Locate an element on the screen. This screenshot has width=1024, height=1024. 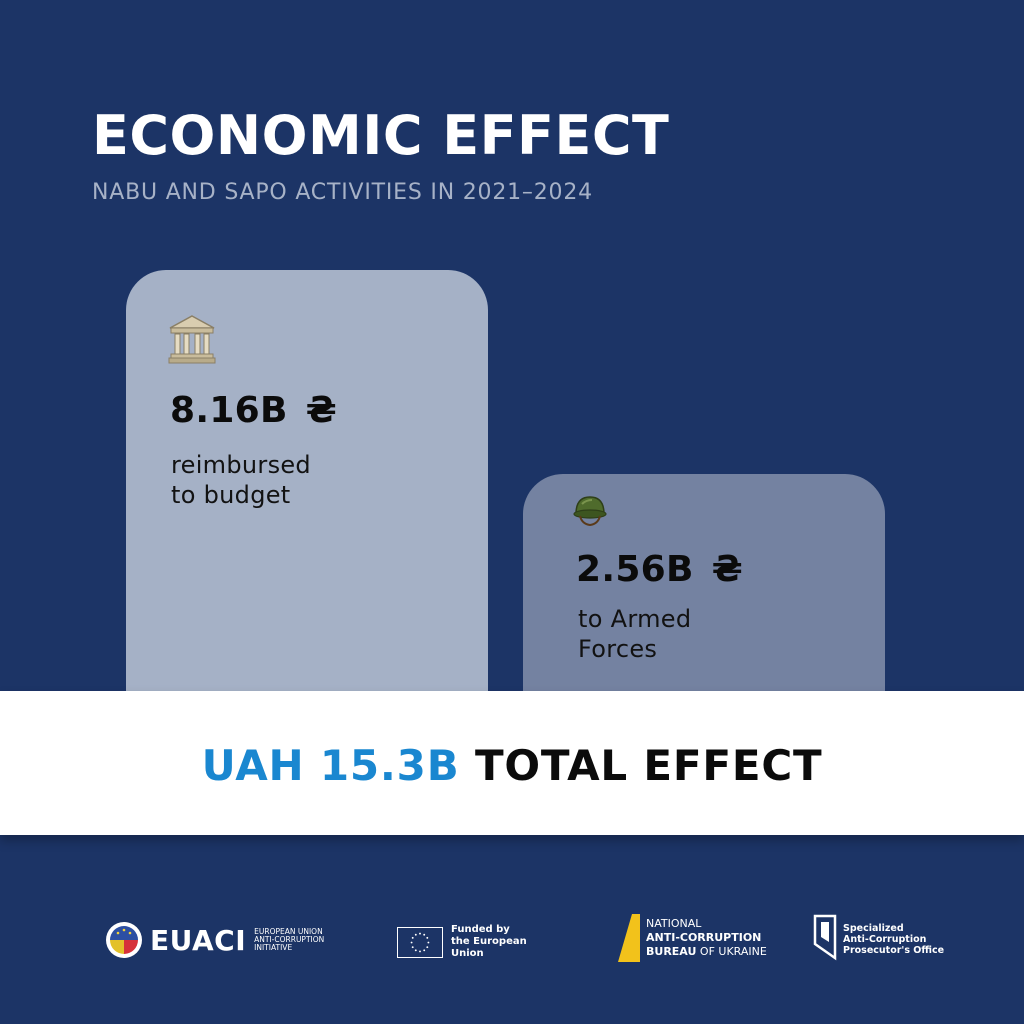
nabu-line3-bold: BUREAU is located at coordinates (671, 951).